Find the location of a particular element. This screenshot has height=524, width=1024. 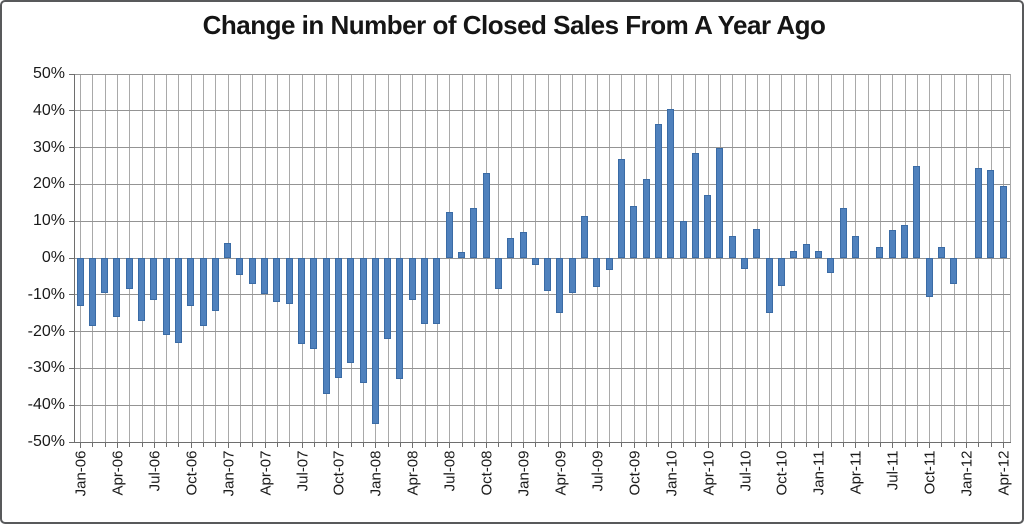

y-tick-label: -50% is located at coordinates (46, 441).